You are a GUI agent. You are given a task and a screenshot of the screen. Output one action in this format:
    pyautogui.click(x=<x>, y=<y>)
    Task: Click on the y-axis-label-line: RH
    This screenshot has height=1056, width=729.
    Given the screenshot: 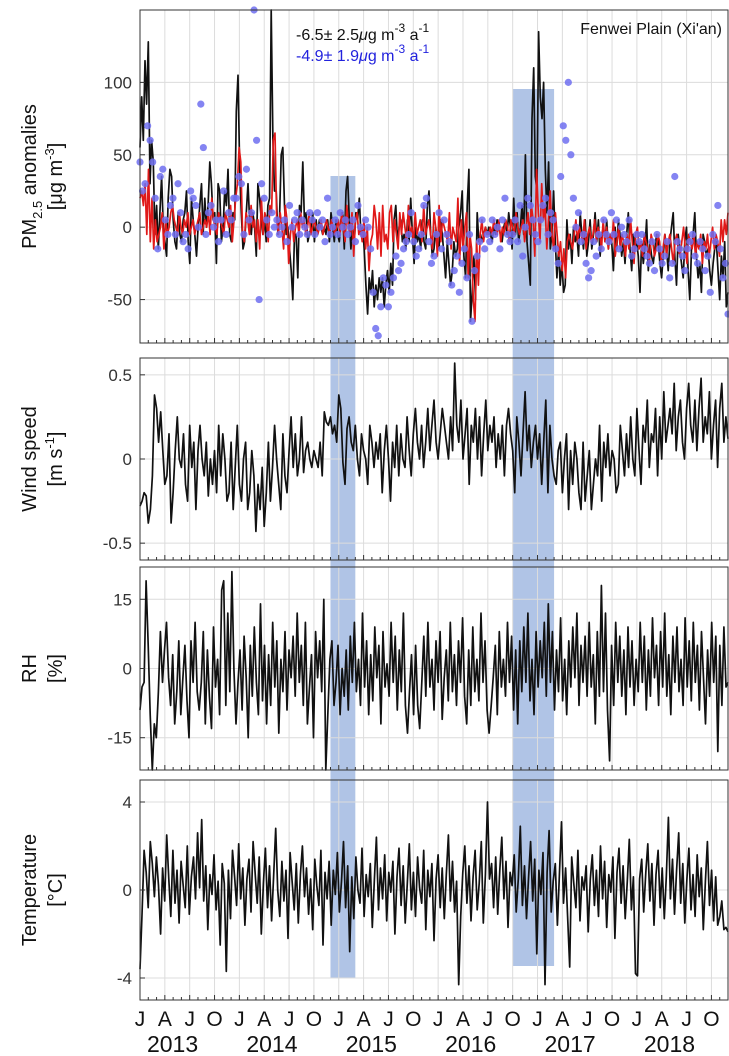 What is the action you would take?
    pyautogui.click(x=30, y=668)
    